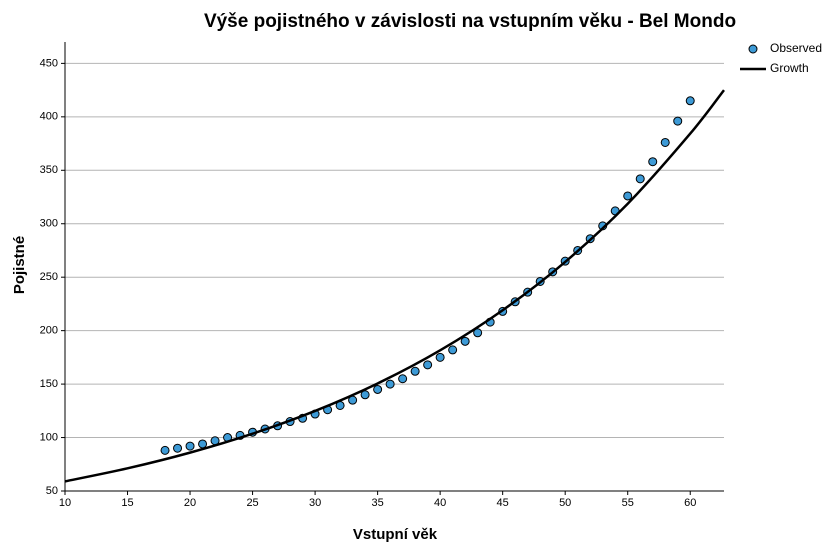 Image resolution: width=831 pixels, height=547 pixels. What do you see at coordinates (789, 68) in the screenshot?
I see `legend-label: Growth` at bounding box center [789, 68].